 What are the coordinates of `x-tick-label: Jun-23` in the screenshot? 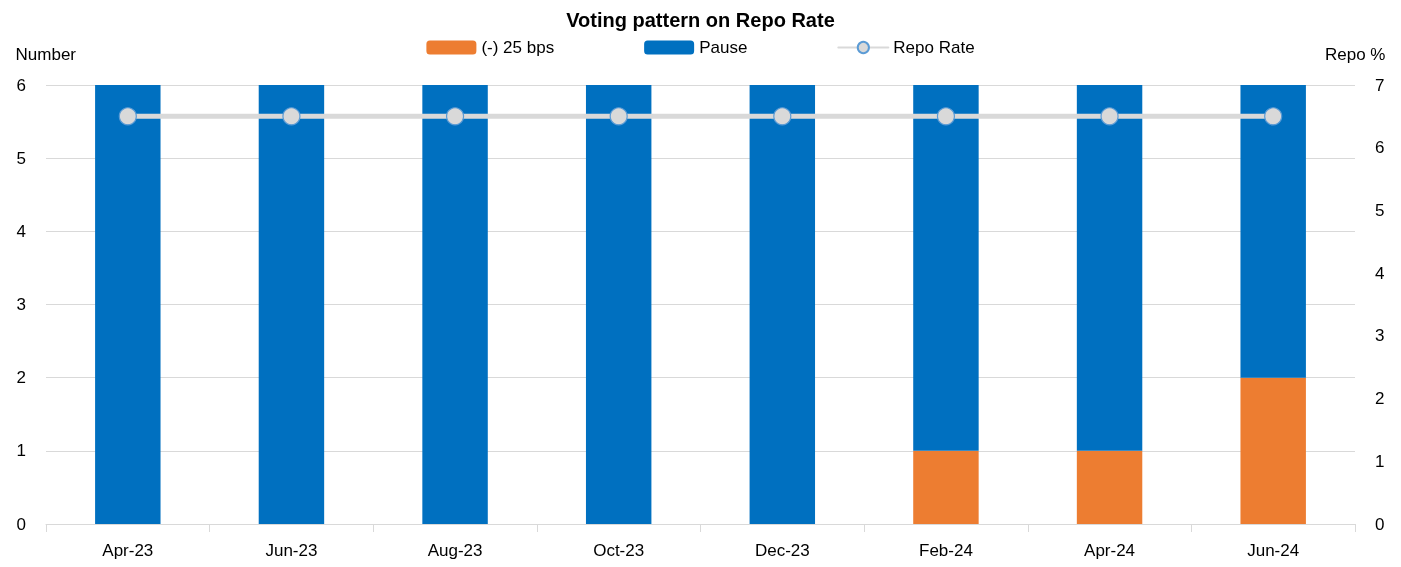 It's located at (291, 550).